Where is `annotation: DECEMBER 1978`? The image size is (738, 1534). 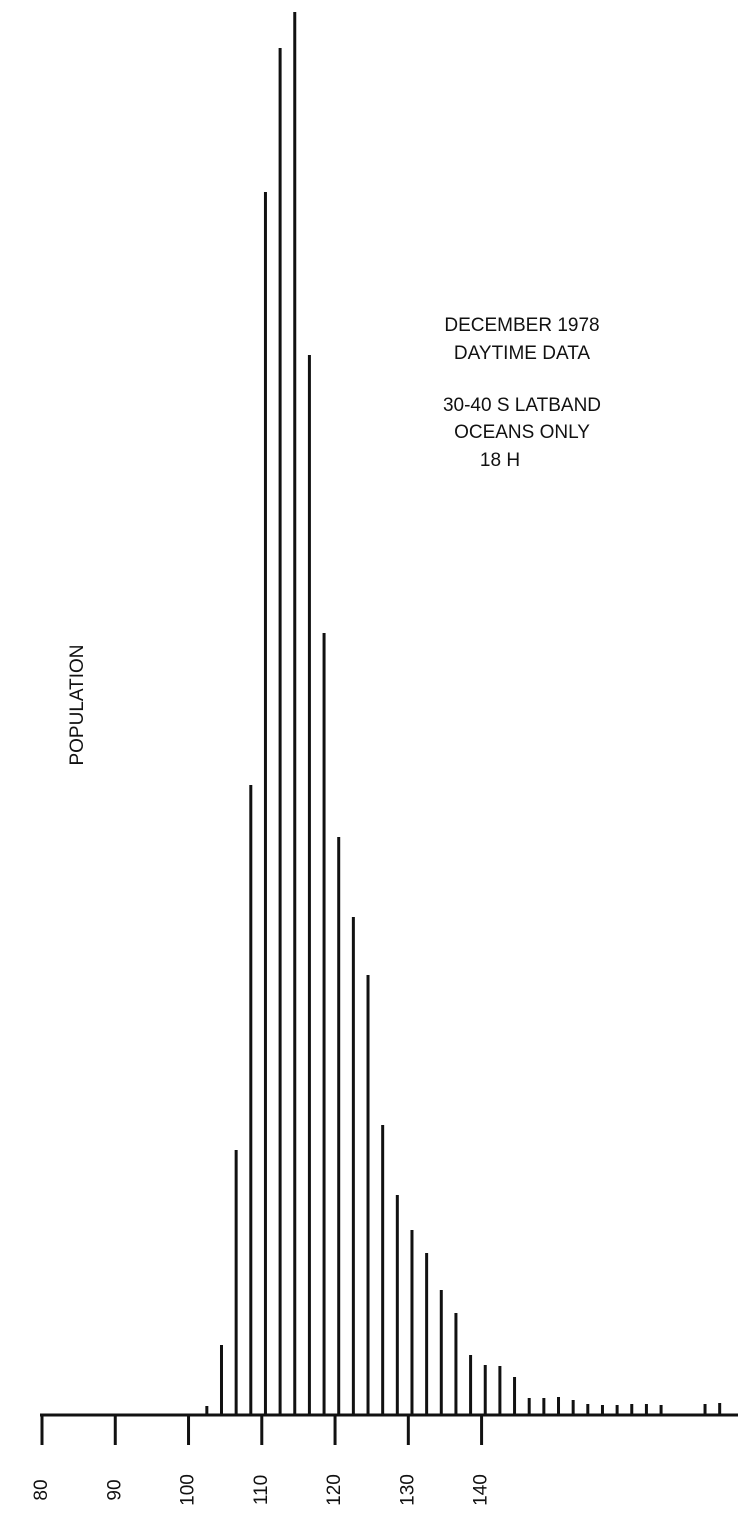 annotation: DECEMBER 1978 is located at coordinates (521, 325).